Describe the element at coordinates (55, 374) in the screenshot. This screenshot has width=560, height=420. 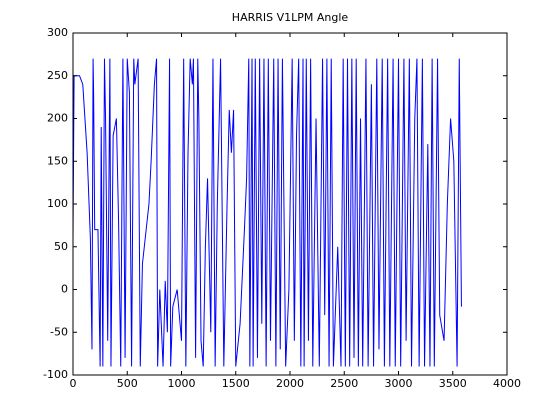
I see `y-tick-label: -100` at that location.